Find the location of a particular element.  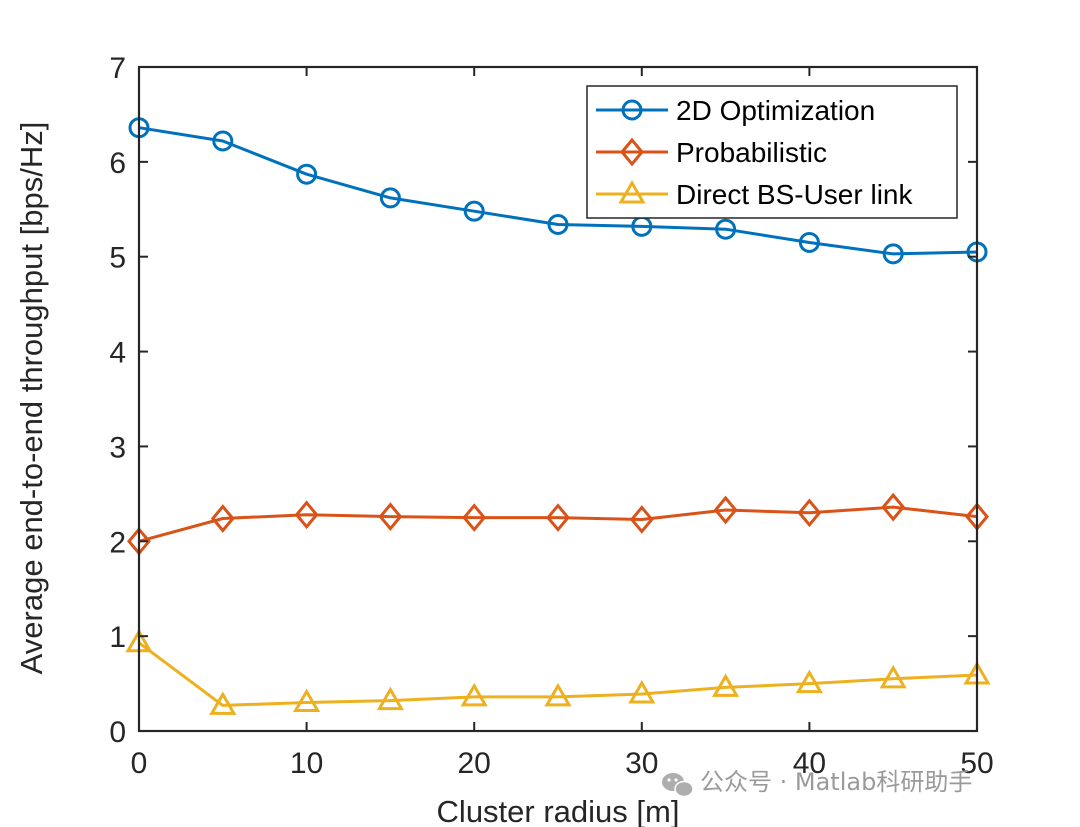

watermark-text: 公众号 · Matlab科研助手 is located at coordinates (836, 782).